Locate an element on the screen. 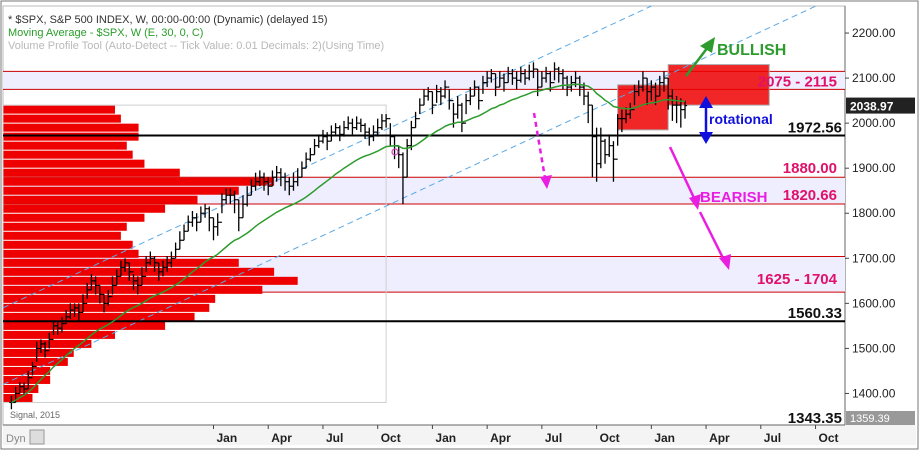 Image resolution: width=919 pixels, height=450 pixels. y-tick-label: 1900.00 is located at coordinates (874, 168).